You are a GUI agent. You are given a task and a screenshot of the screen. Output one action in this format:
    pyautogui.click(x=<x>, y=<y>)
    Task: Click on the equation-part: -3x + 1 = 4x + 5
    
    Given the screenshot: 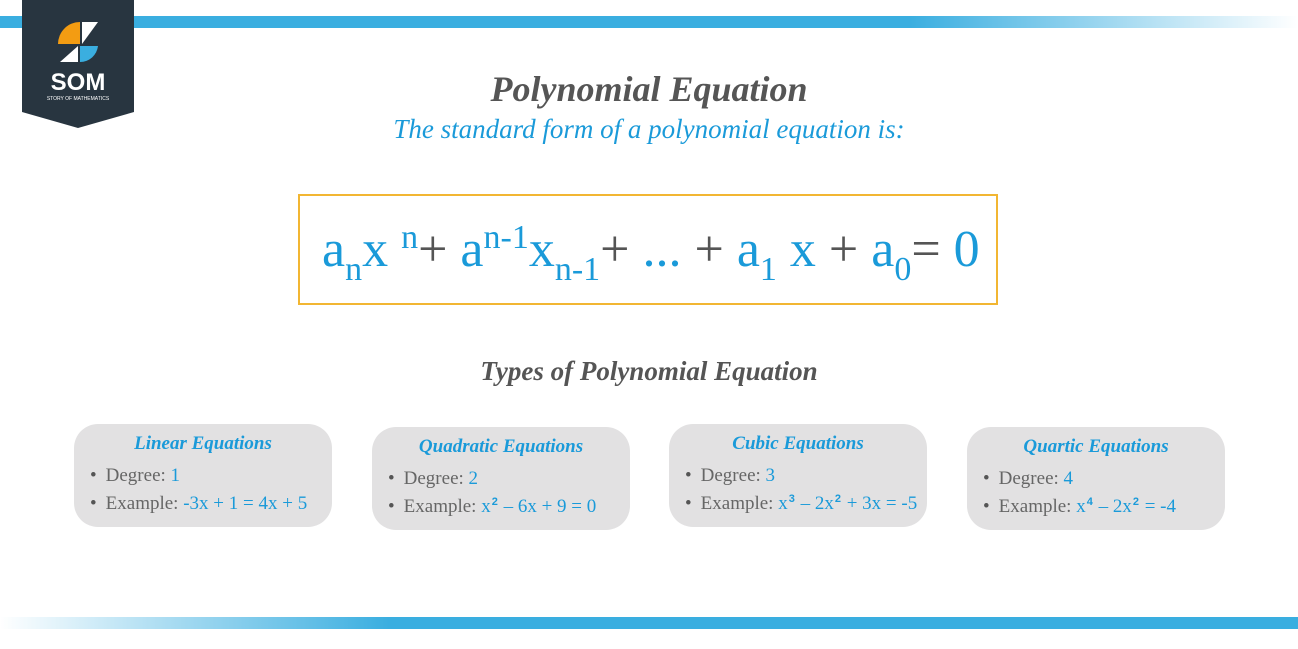 What is the action you would take?
    pyautogui.click(x=245, y=503)
    